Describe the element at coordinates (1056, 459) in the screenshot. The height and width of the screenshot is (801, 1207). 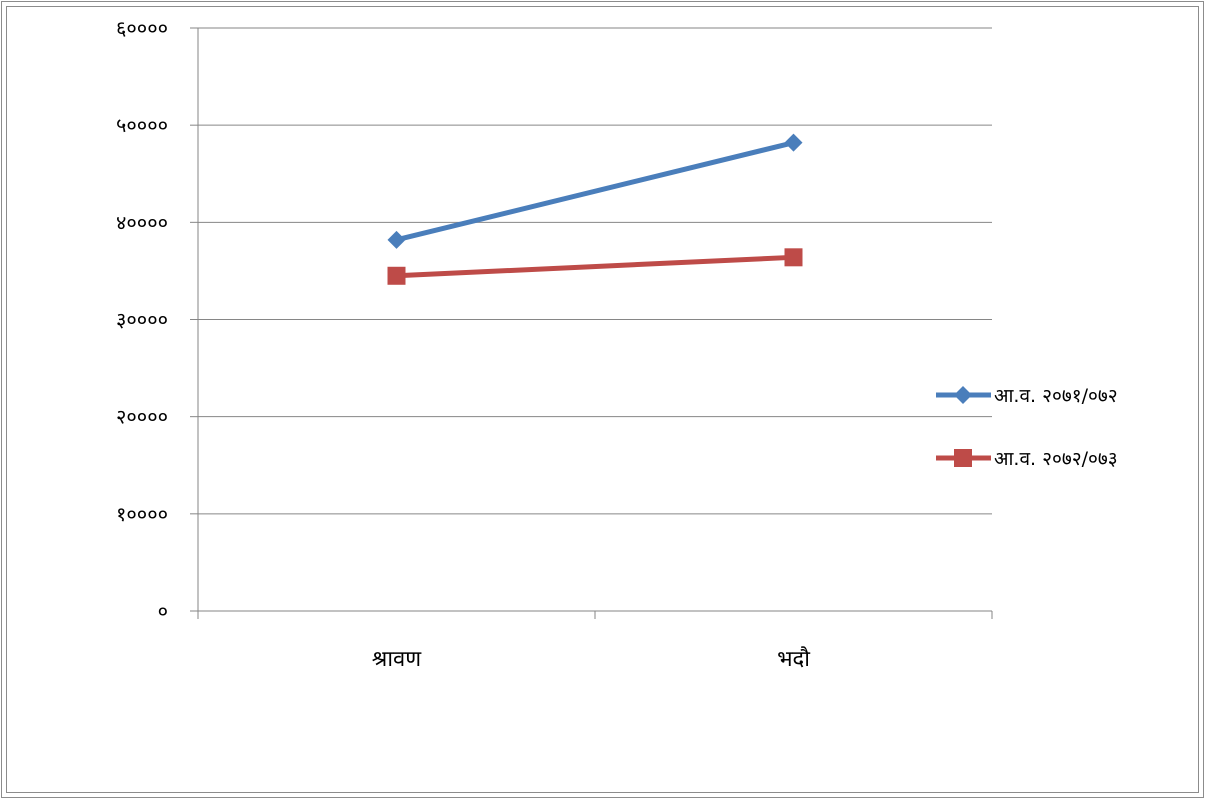
I see `legend-label: आ.व. २०७२/०७३` at that location.